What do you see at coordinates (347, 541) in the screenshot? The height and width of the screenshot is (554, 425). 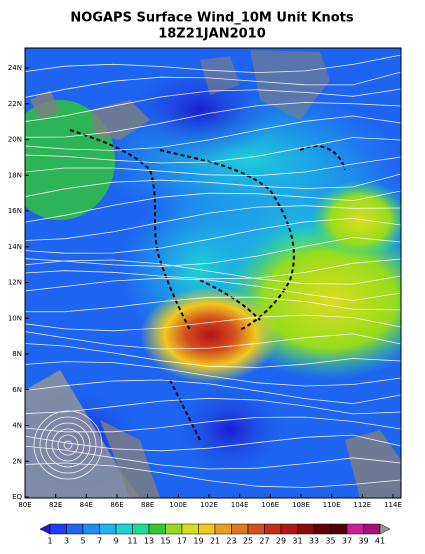 I see `colorbar-label: 37` at bounding box center [347, 541].